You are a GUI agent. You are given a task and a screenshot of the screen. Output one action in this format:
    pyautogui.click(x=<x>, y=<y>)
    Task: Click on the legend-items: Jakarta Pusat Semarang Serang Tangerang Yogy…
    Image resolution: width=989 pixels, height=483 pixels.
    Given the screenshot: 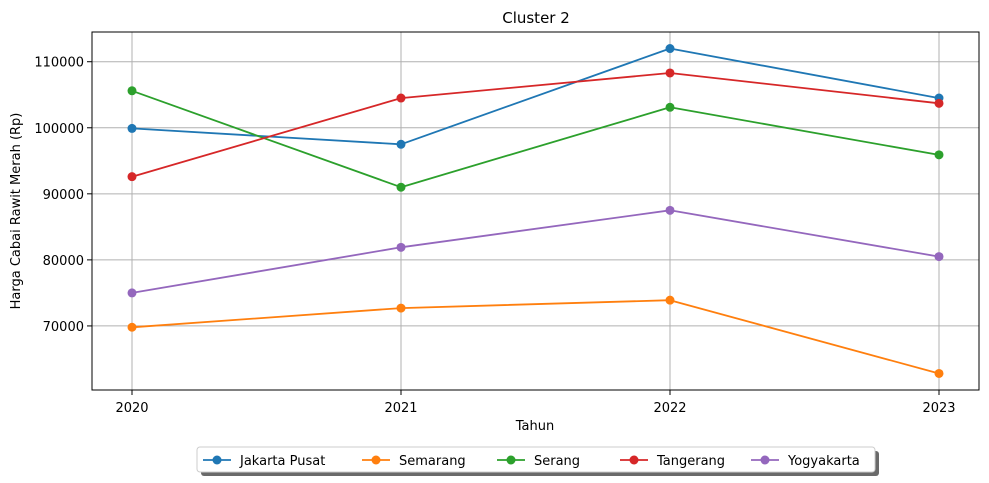 What is the action you would take?
    pyautogui.click(x=531, y=461)
    